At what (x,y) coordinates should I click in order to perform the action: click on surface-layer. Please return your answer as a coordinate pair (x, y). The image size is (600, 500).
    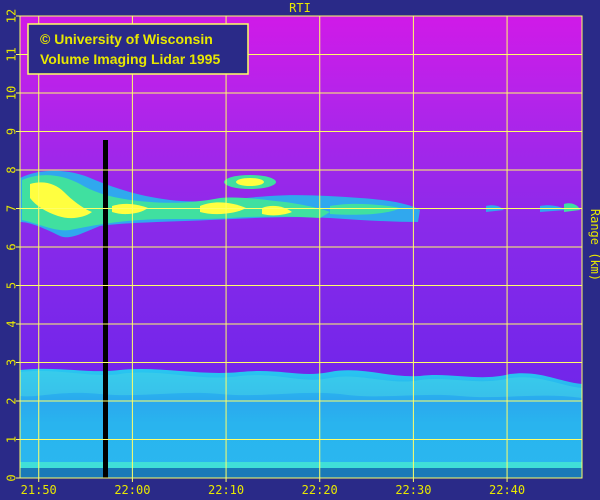
    Looking at the image, I should click on (301, 465).